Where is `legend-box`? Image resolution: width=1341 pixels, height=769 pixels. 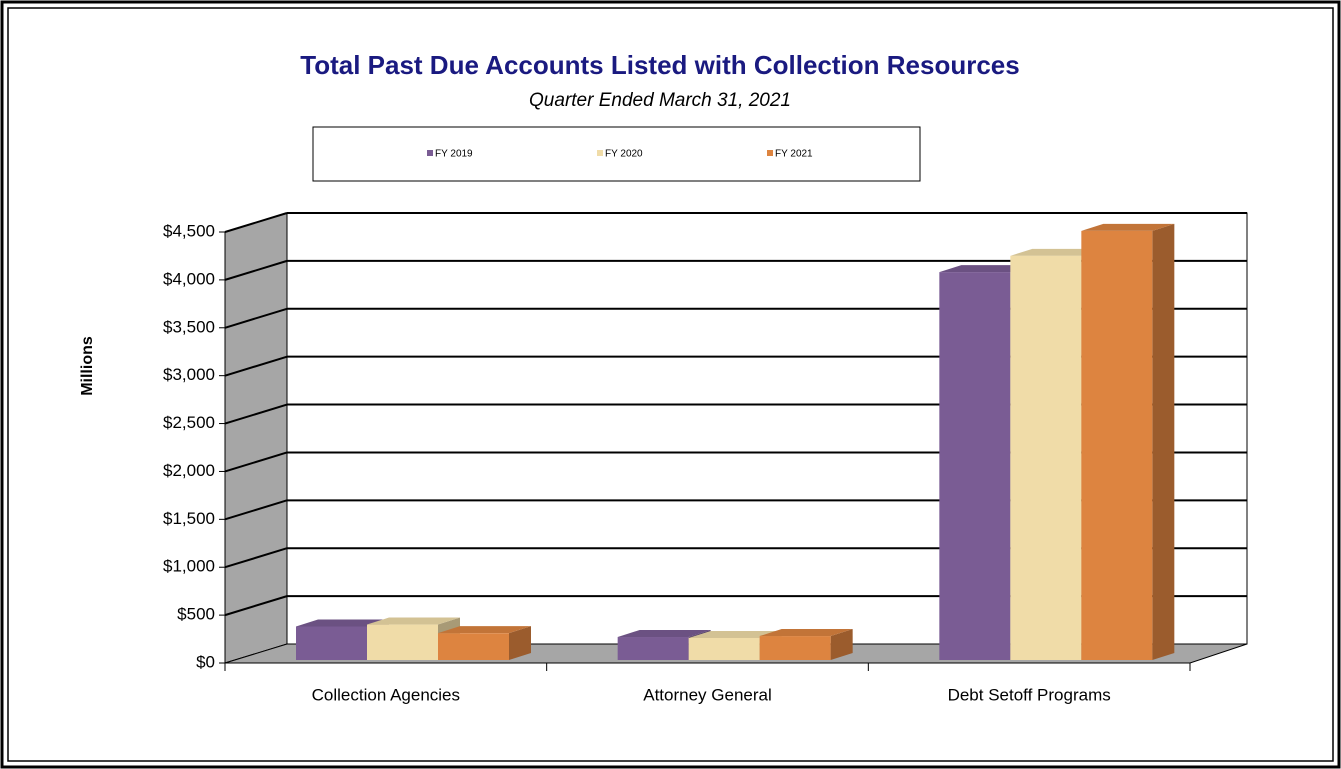
legend-box is located at coordinates (616, 154).